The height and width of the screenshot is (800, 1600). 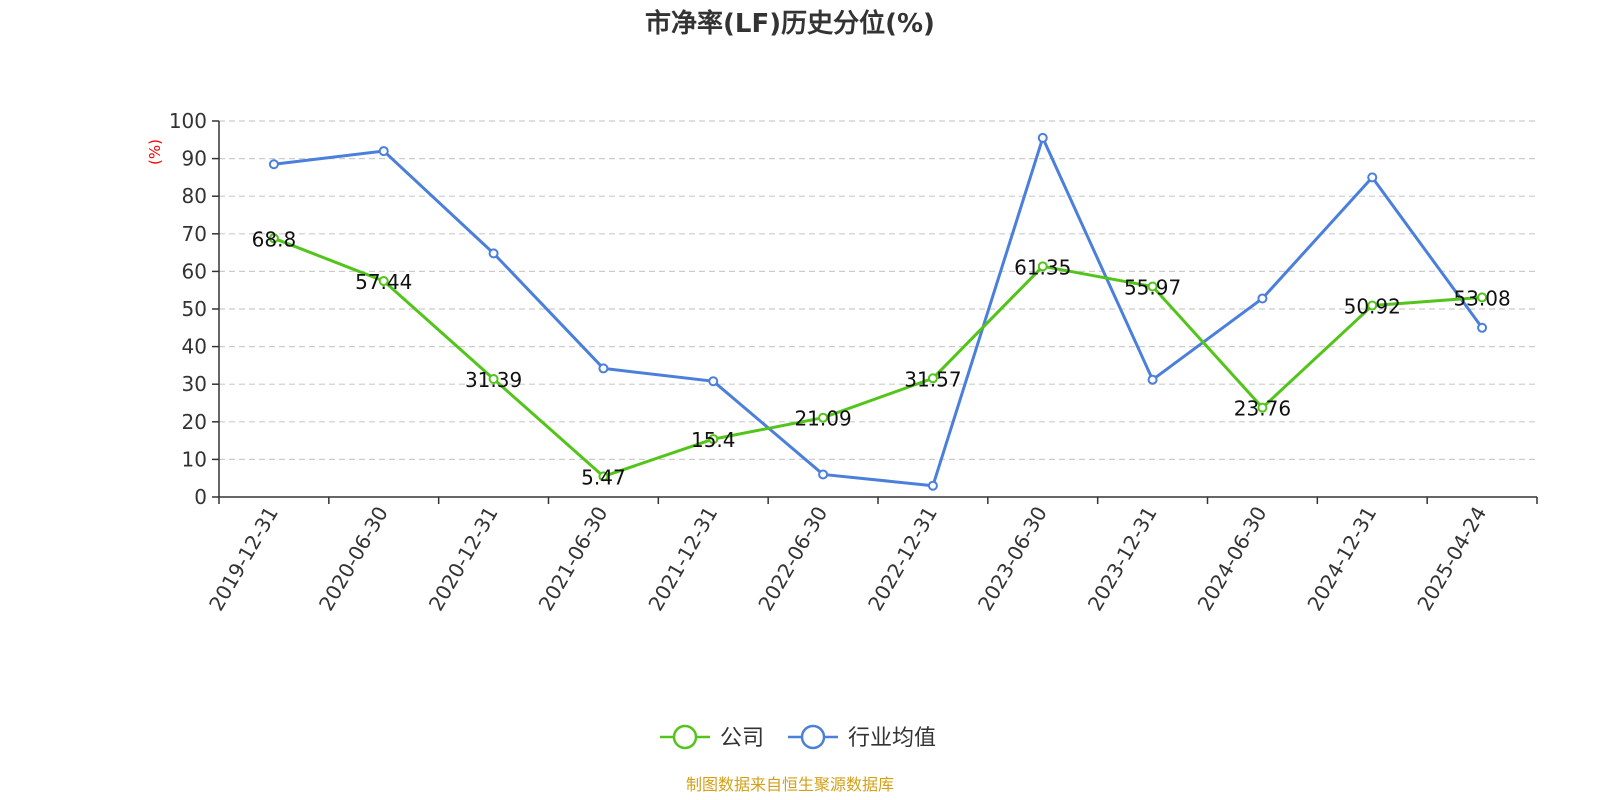 I want to click on data-label: 21.09, so click(x=822, y=419).